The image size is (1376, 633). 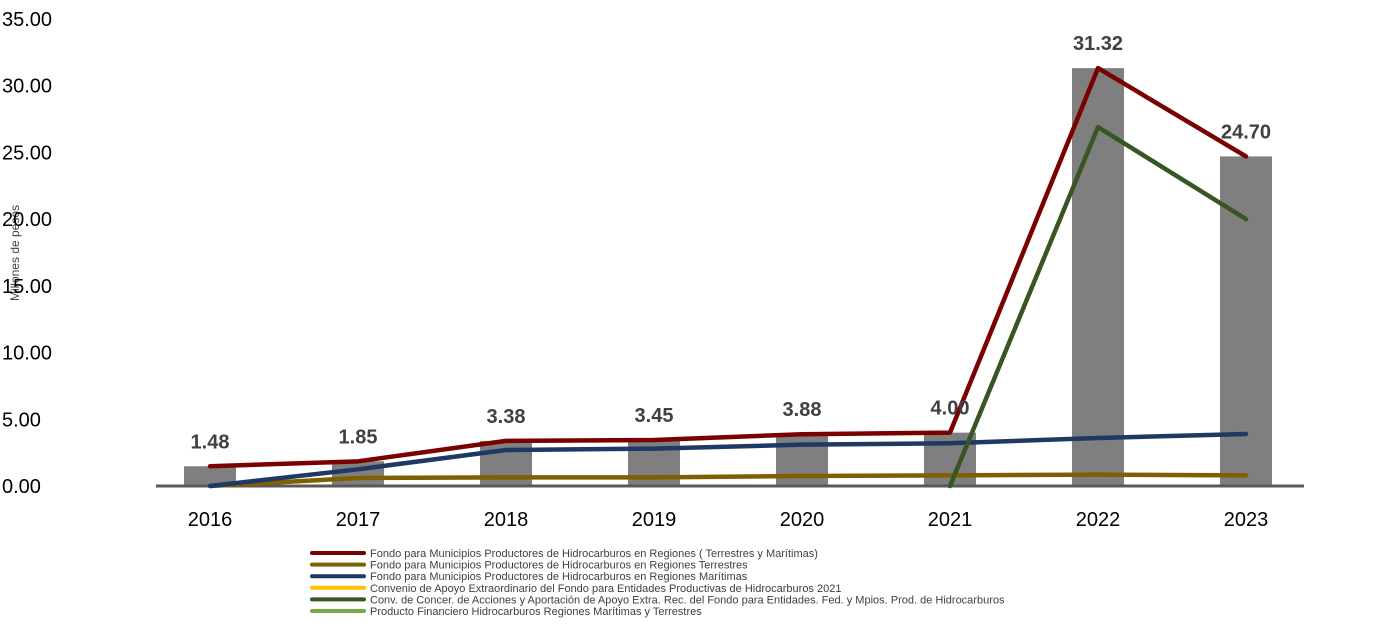 What do you see at coordinates (27, 220) in the screenshot?
I see `y-tick-label: 20.00` at bounding box center [27, 220].